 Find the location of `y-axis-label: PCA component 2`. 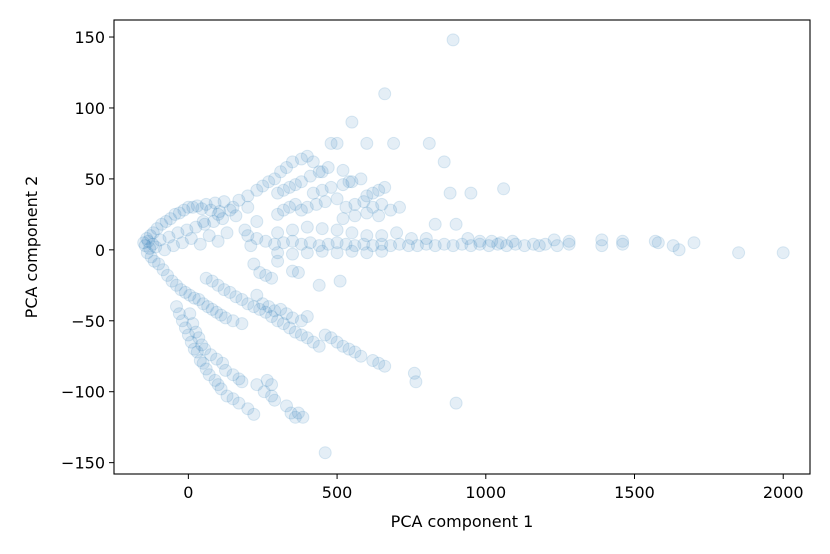

y-axis-label: PCA component 2 is located at coordinates (31, 247).